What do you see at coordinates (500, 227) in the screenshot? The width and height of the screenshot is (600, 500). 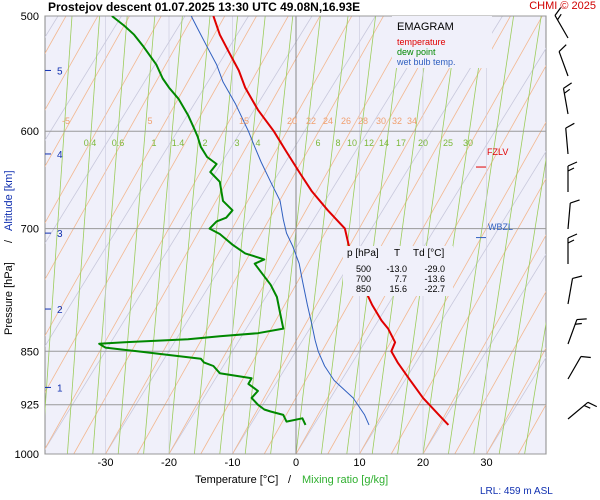 I see `wbzl-label: WBZL` at bounding box center [500, 227].